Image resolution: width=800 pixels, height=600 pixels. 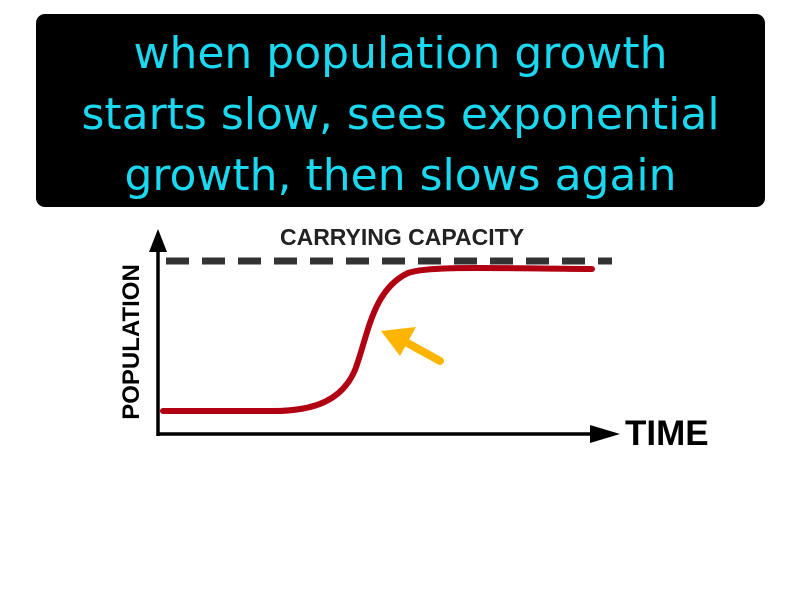 I want to click on yellow-pointer-arrow-icon, so click(x=412, y=346).